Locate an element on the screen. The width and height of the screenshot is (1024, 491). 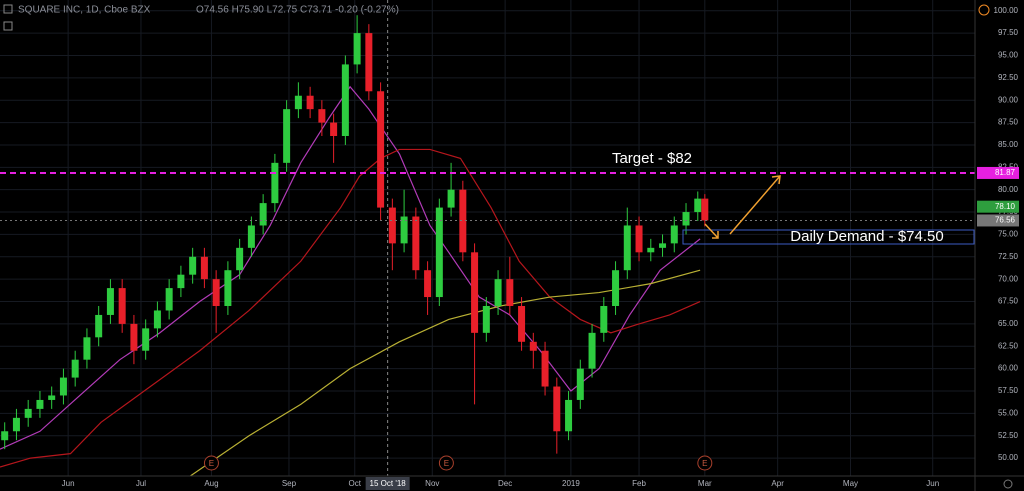
crosshair-label: 15 Oct '18 is located at coordinates (388, 483).